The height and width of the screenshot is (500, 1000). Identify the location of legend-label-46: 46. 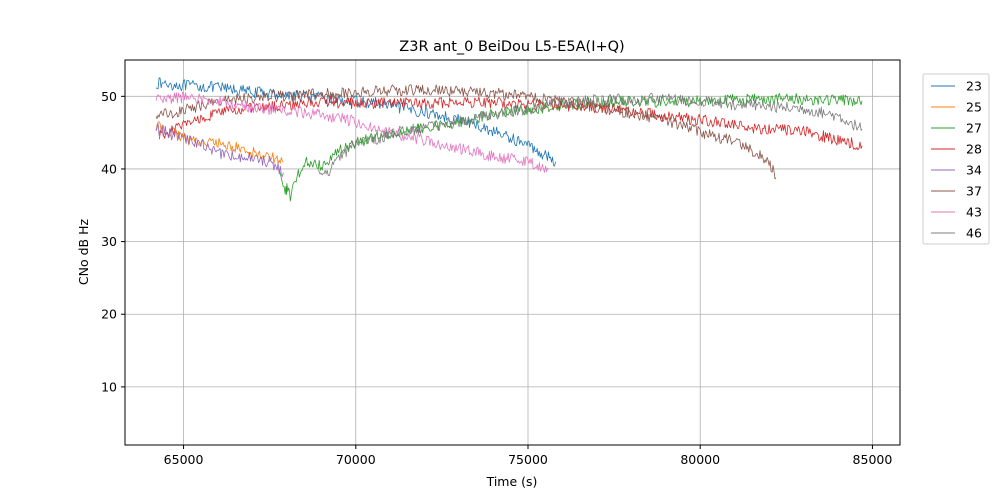
(974, 233).